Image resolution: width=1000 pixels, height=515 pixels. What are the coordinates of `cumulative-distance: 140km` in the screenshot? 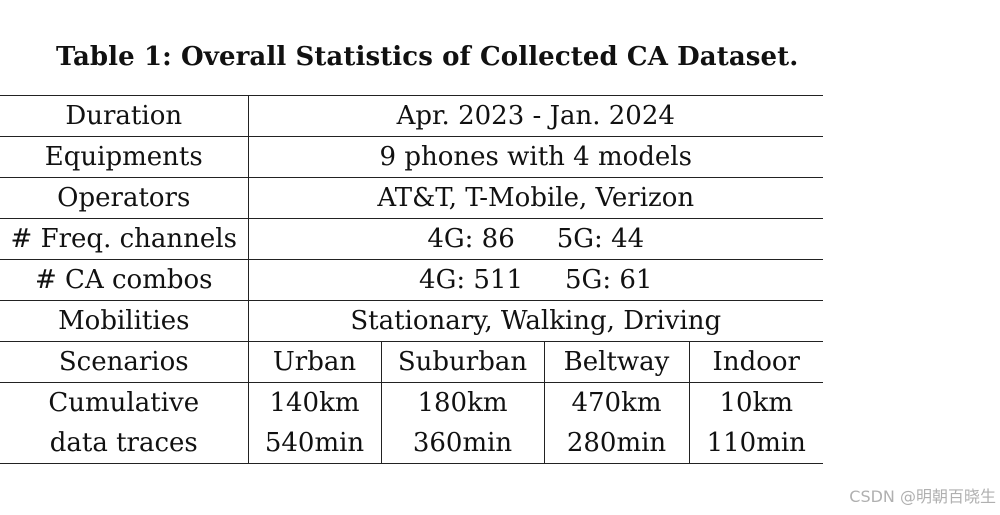 It's located at (314, 403).